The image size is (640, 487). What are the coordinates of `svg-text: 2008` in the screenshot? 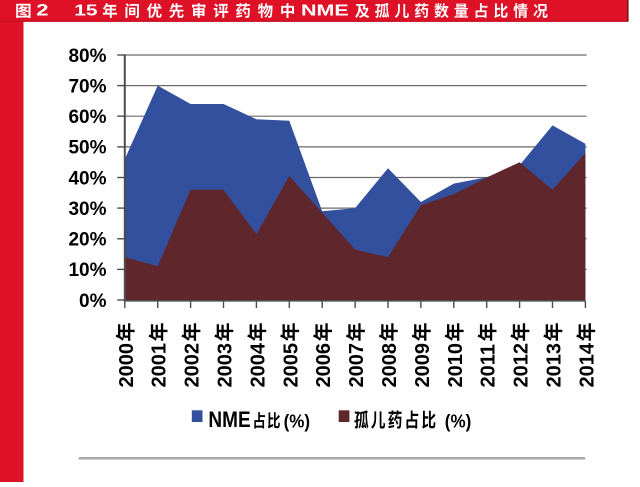 It's located at (390, 365).